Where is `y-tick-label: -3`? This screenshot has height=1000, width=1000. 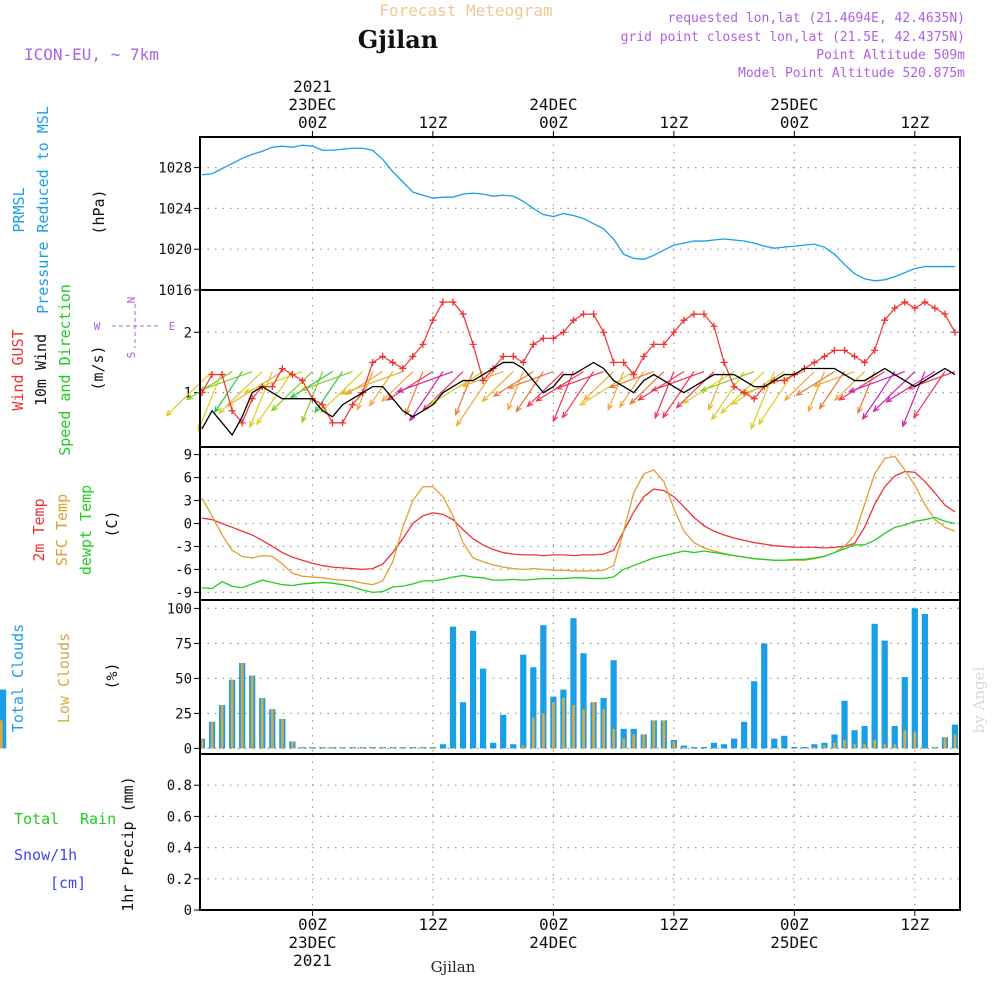 y-tick-label: -3 is located at coordinates (183, 547).